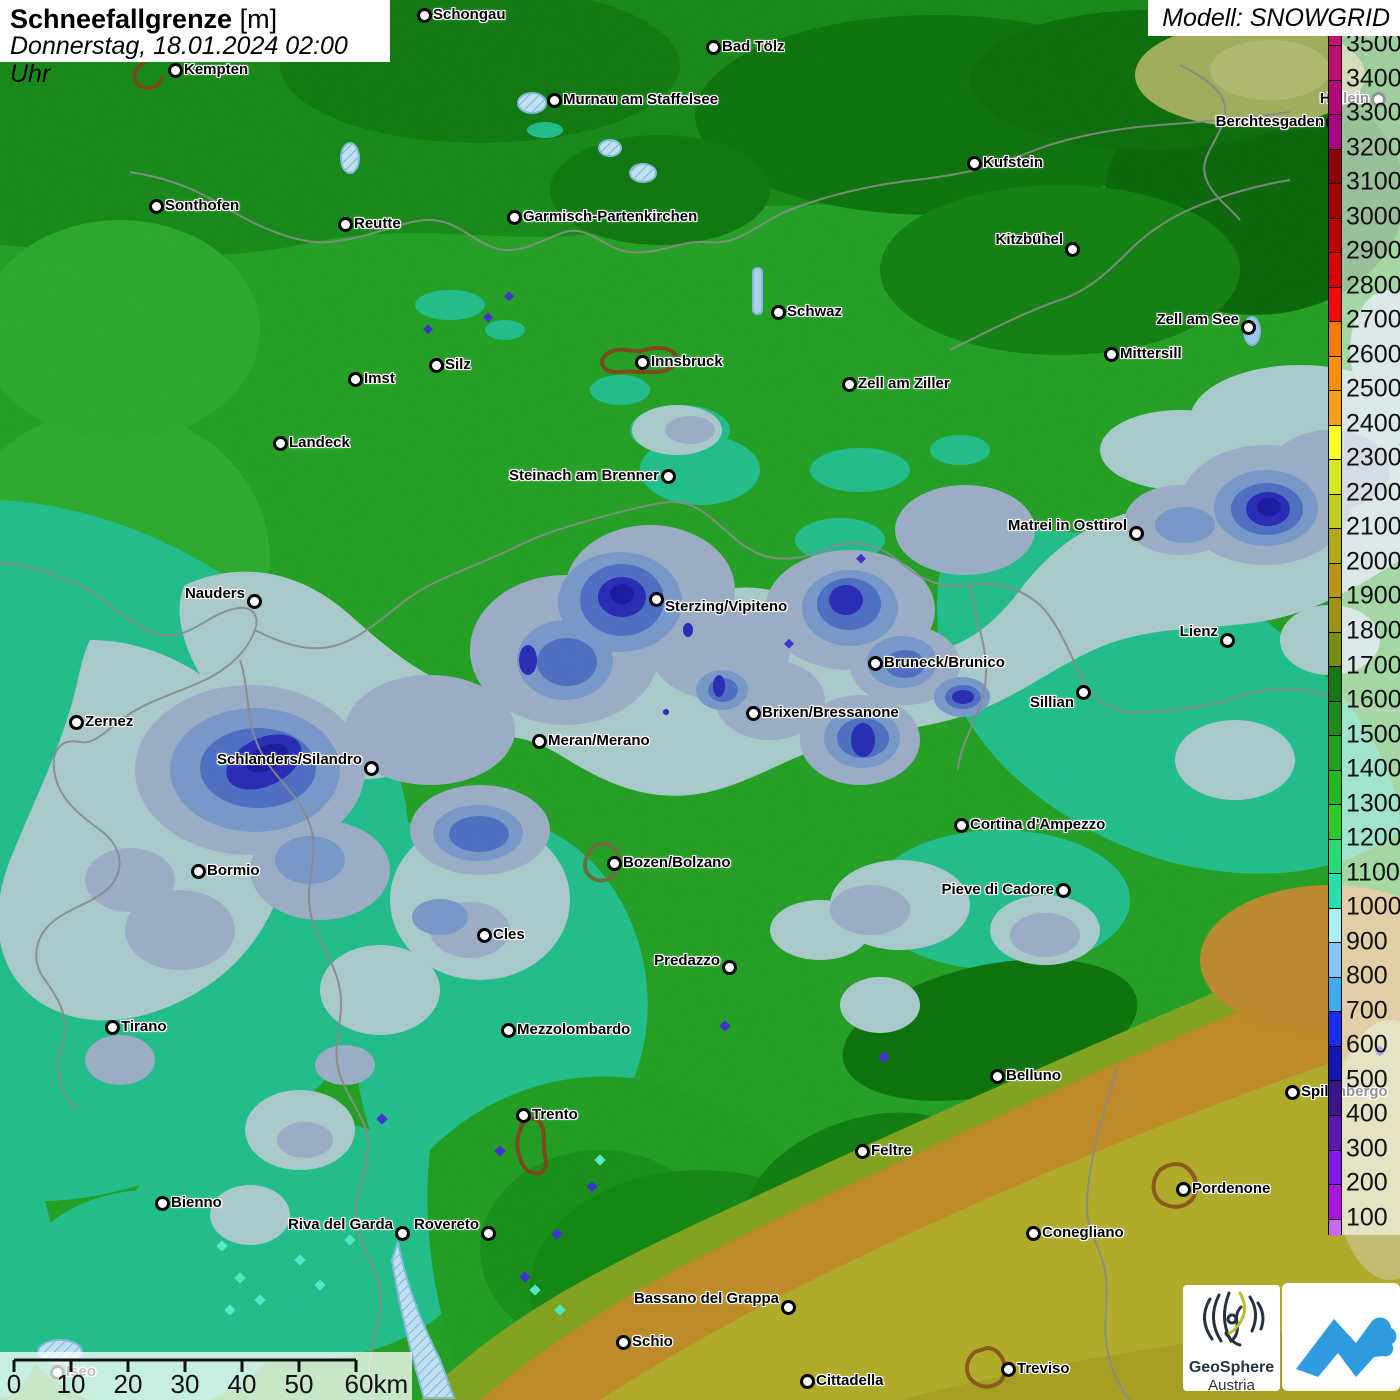  Describe the element at coordinates (242, 1384) in the screenshot. I see `scale-bar-label: 40` at that location.